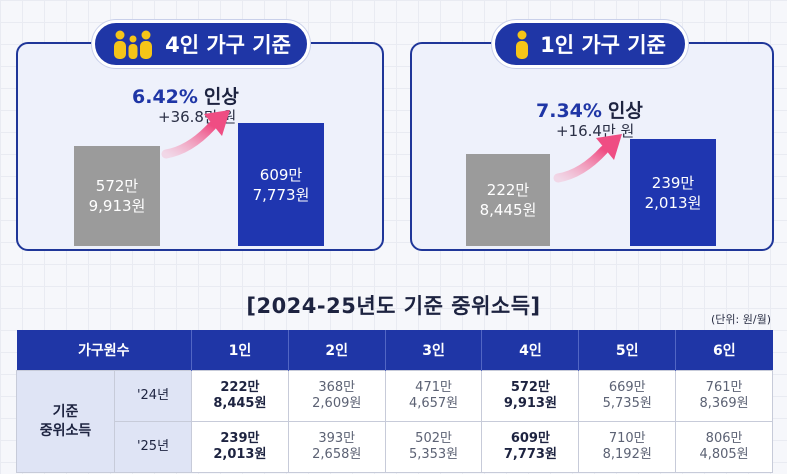 The width and height of the screenshot is (787, 474). I want to click on household-1-title-pill: 1인 가구 기준, so click(590, 44).